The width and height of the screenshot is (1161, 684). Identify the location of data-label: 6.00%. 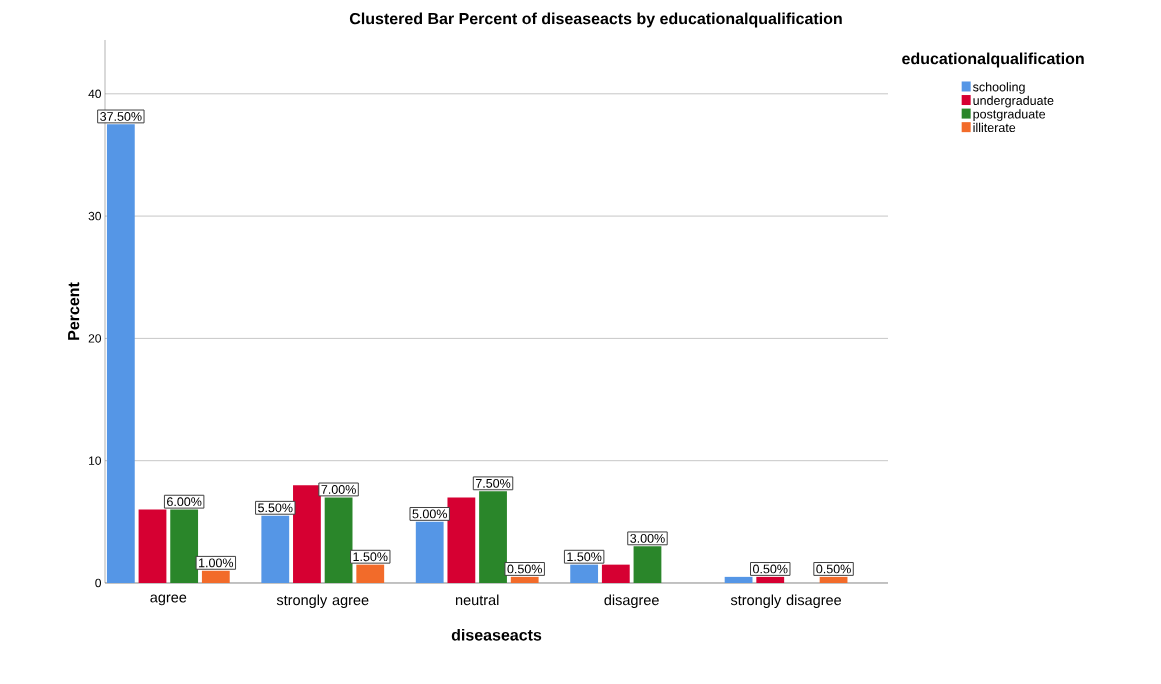
(184, 502).